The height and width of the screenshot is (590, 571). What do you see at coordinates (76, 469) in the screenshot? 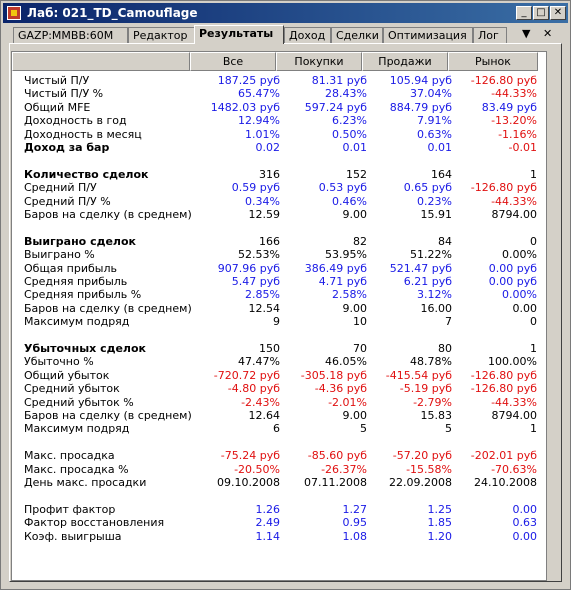
I see `row-label: Макс. просадка %` at bounding box center [76, 469].